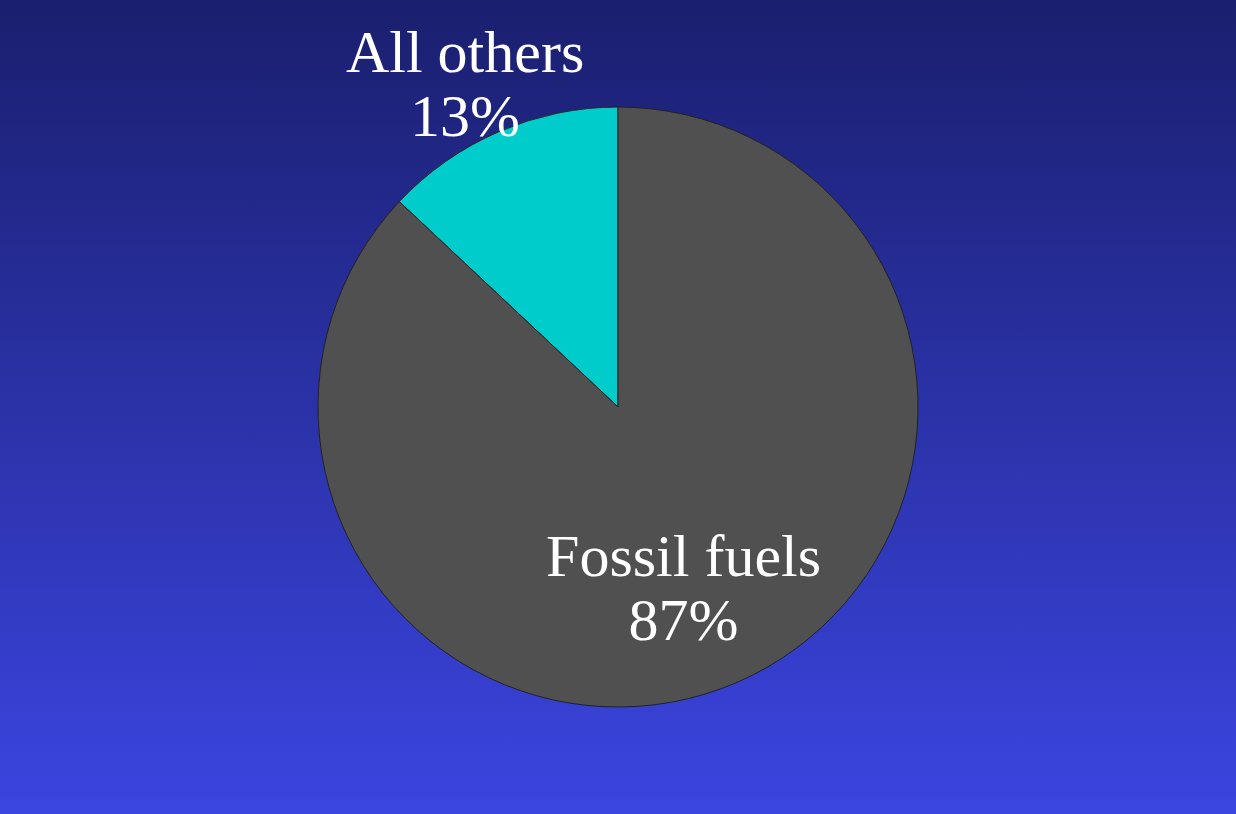 The image size is (1236, 814). What do you see at coordinates (684, 556) in the screenshot?
I see `slice-label: Fossil fuels` at bounding box center [684, 556].